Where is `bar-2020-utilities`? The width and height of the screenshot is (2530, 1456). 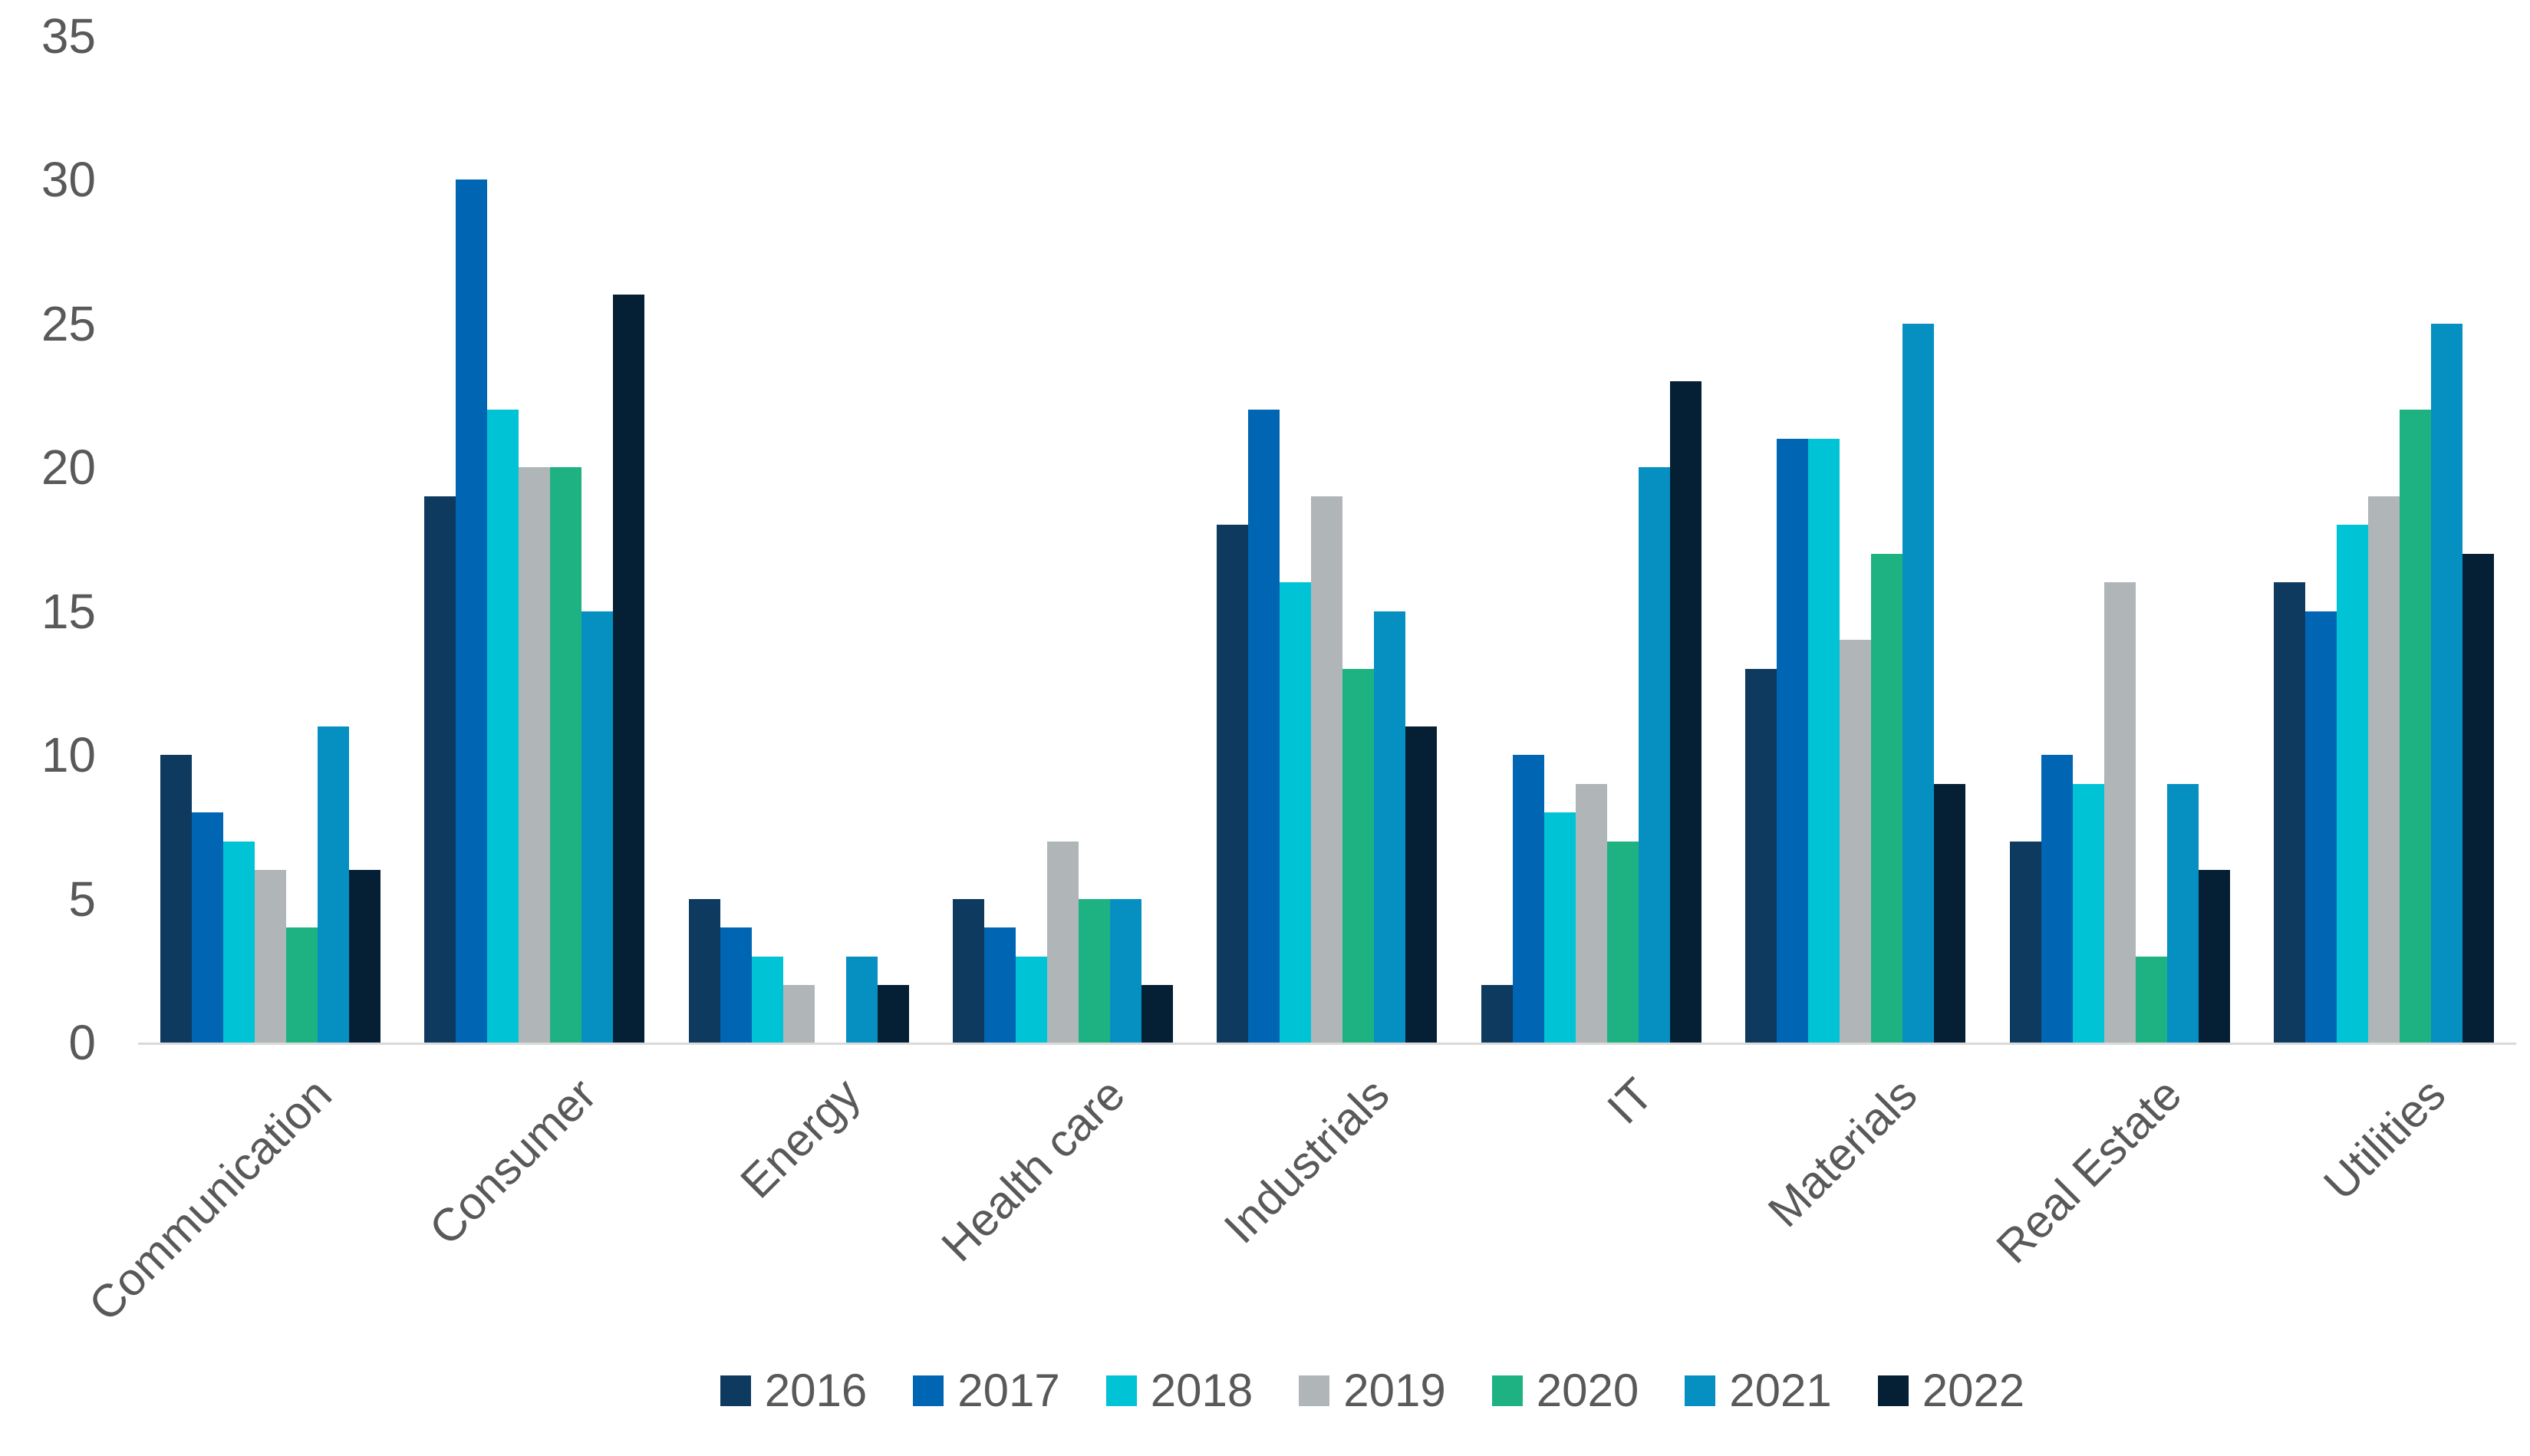
bar-2020-utilities is located at coordinates (2416, 726).